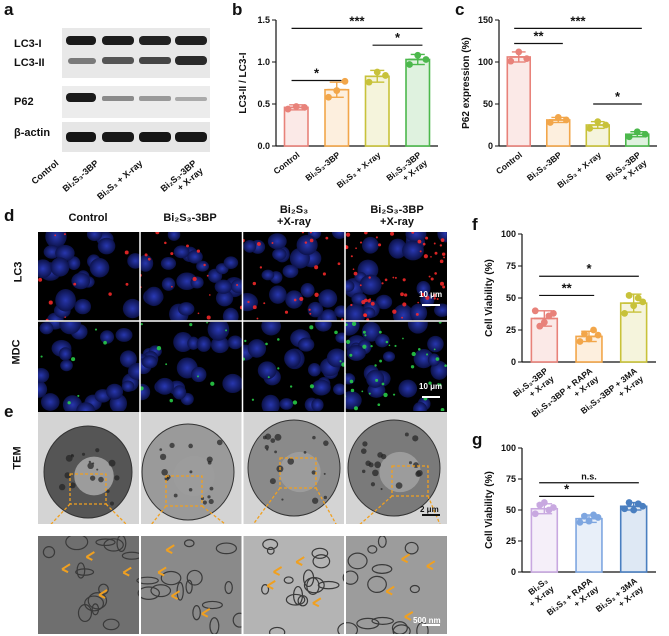  Describe the element at coordinates (29, 63) in the screenshot. I see `blot-row-label: LC3-II` at that location.